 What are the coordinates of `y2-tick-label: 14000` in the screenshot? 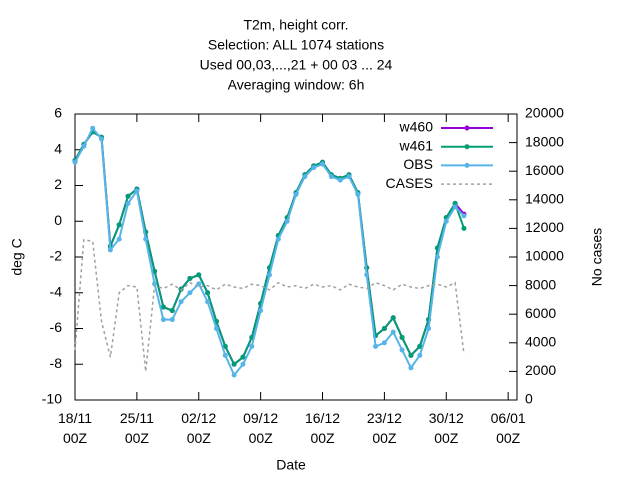 It's located at (544, 199).